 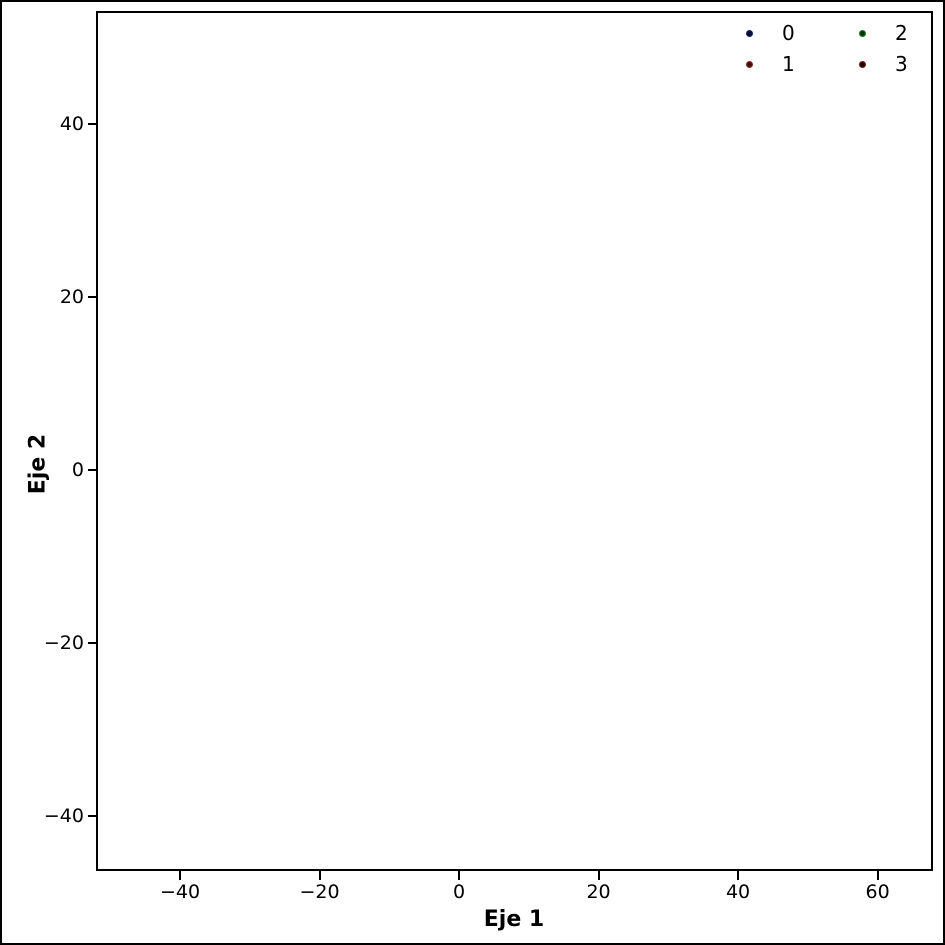 I want to click on legend-marker-1-icon, so click(x=749, y=64).